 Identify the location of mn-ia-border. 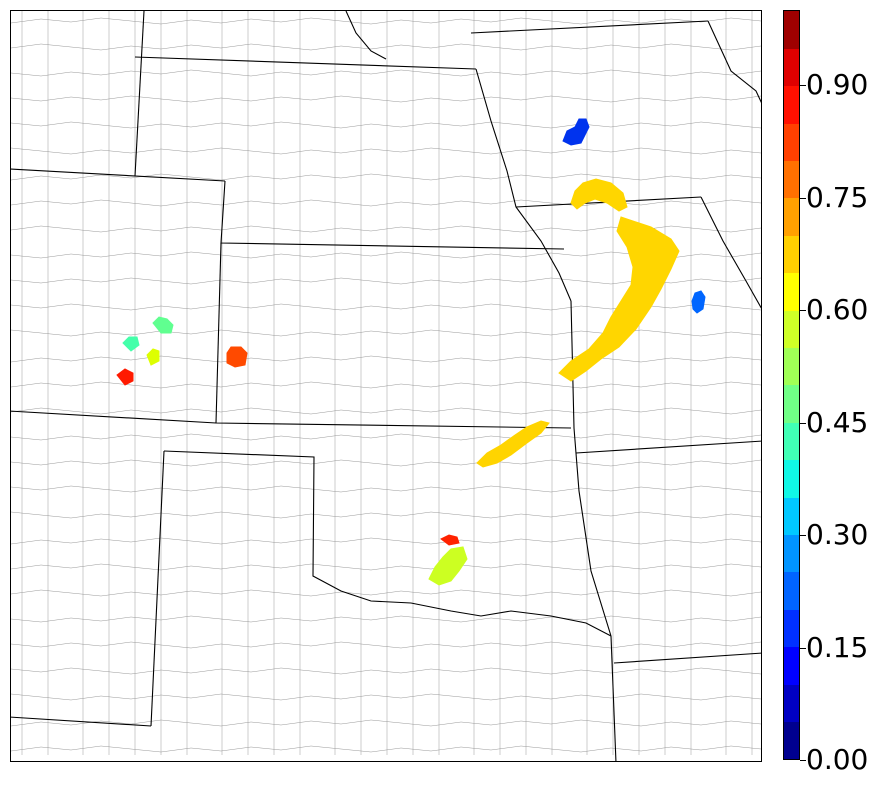
(589, 27).